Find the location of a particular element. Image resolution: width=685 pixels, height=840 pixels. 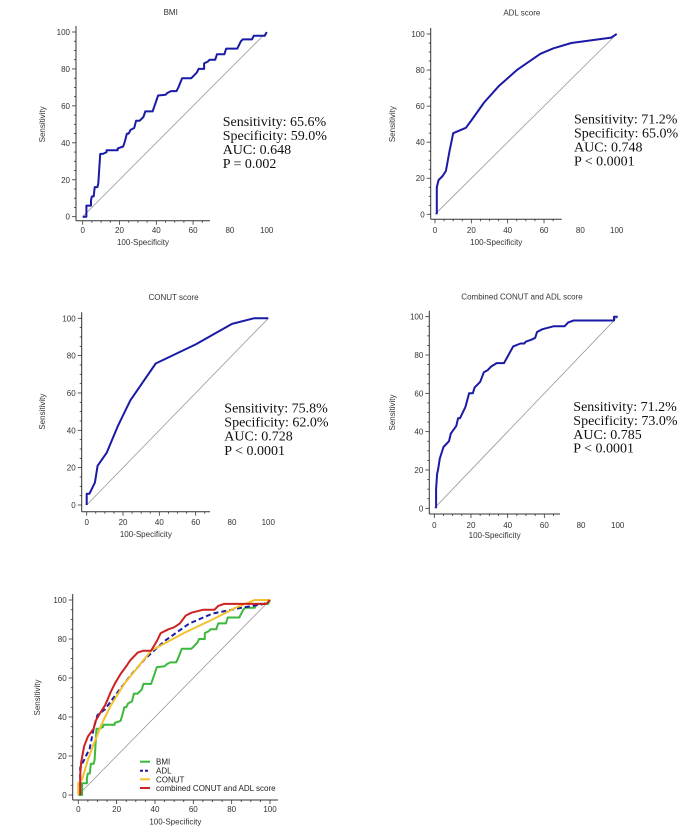

stat-label: AUC: 0.785 is located at coordinates (607, 435).